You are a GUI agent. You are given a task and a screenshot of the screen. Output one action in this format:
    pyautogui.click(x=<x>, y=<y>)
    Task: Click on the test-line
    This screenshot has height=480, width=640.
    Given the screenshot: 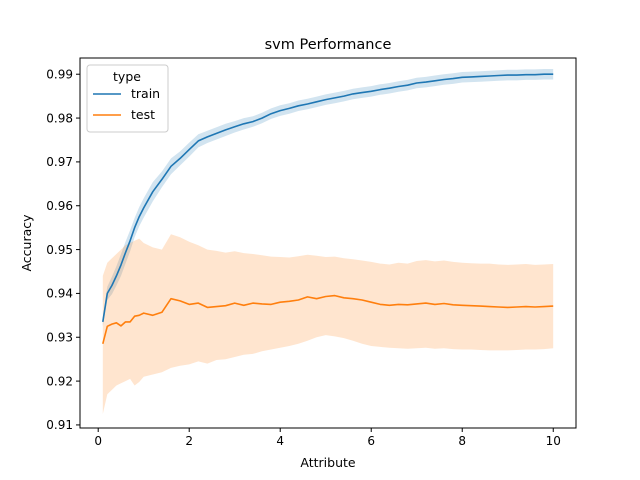 What is the action you would take?
    pyautogui.click(x=328, y=319)
    